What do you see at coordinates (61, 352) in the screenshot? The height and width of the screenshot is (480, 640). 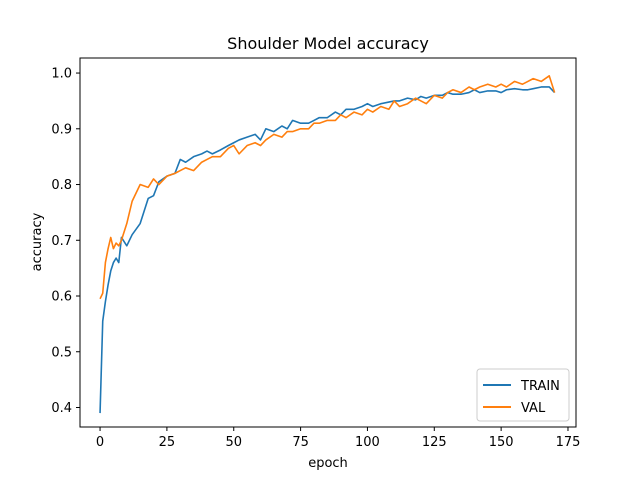 I see `y-tick-label: 0.5` at bounding box center [61, 352].